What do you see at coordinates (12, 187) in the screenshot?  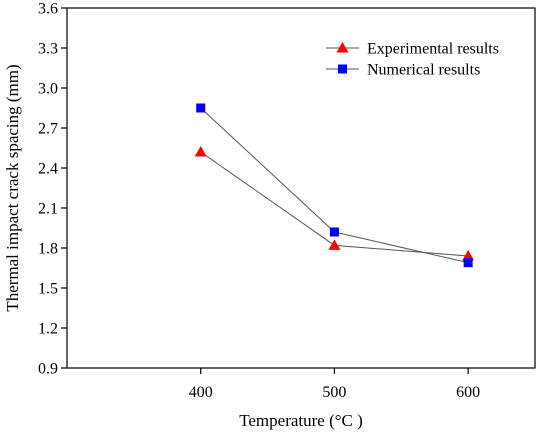 I see `y-axis-title: Thermal impact crack spacing (mm)` at bounding box center [12, 187].